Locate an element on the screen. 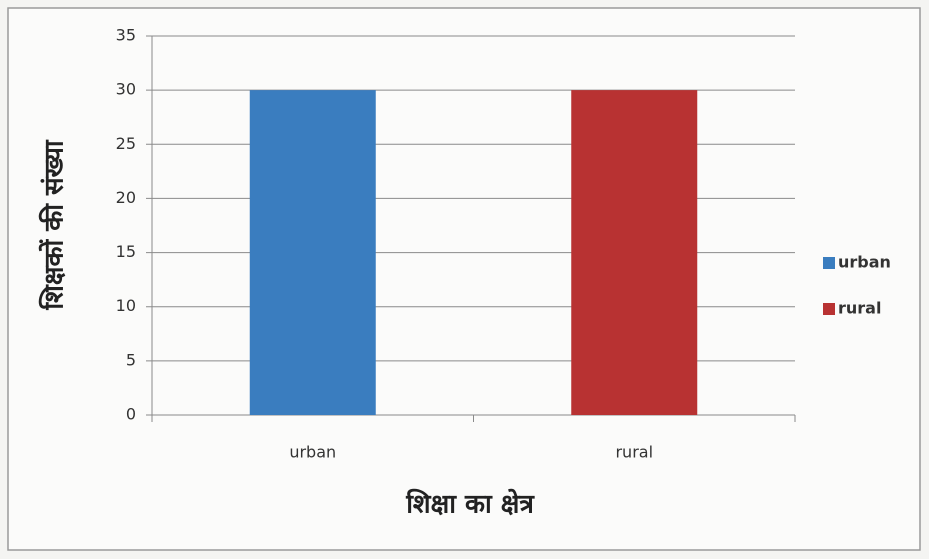  legend-label: urban is located at coordinates (864, 262).